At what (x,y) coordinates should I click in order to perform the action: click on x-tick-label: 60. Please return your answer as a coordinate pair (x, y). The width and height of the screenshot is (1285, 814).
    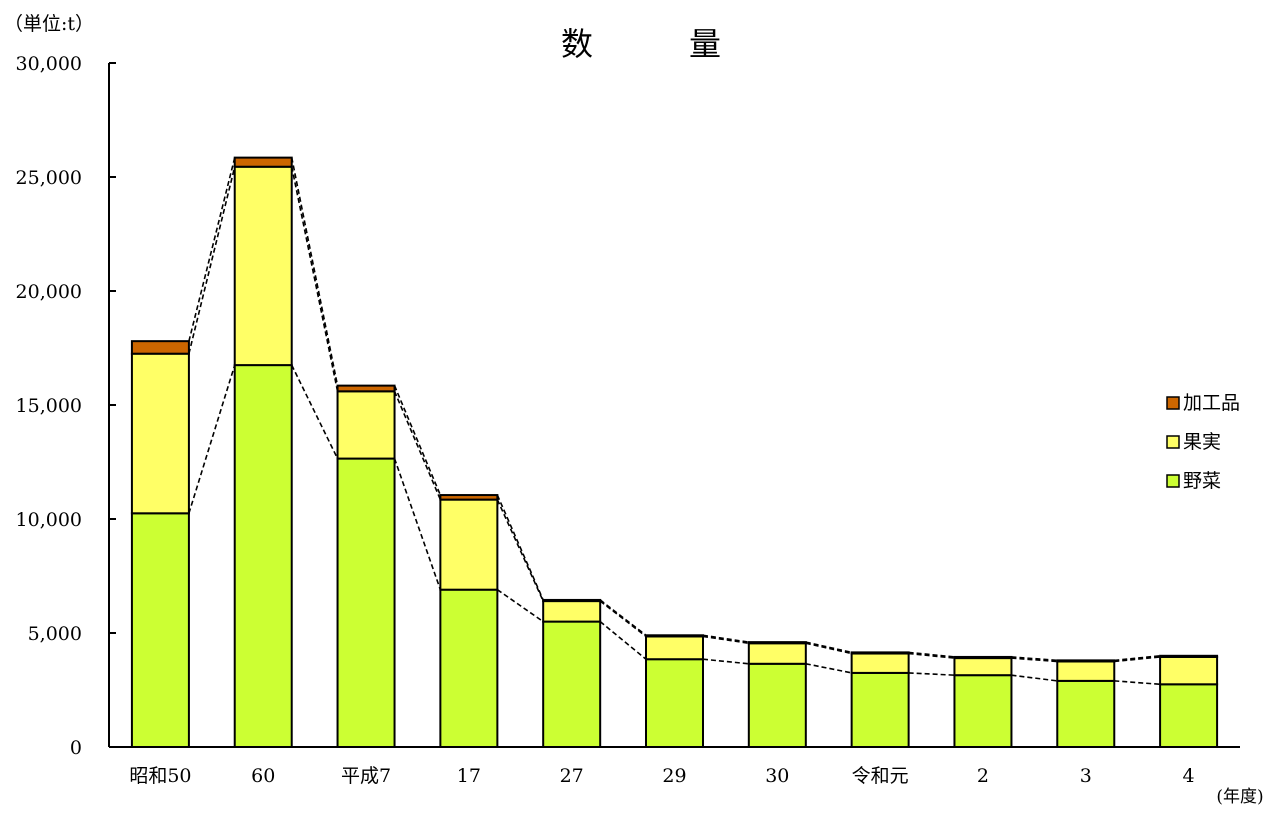
    Looking at the image, I should click on (263, 776).